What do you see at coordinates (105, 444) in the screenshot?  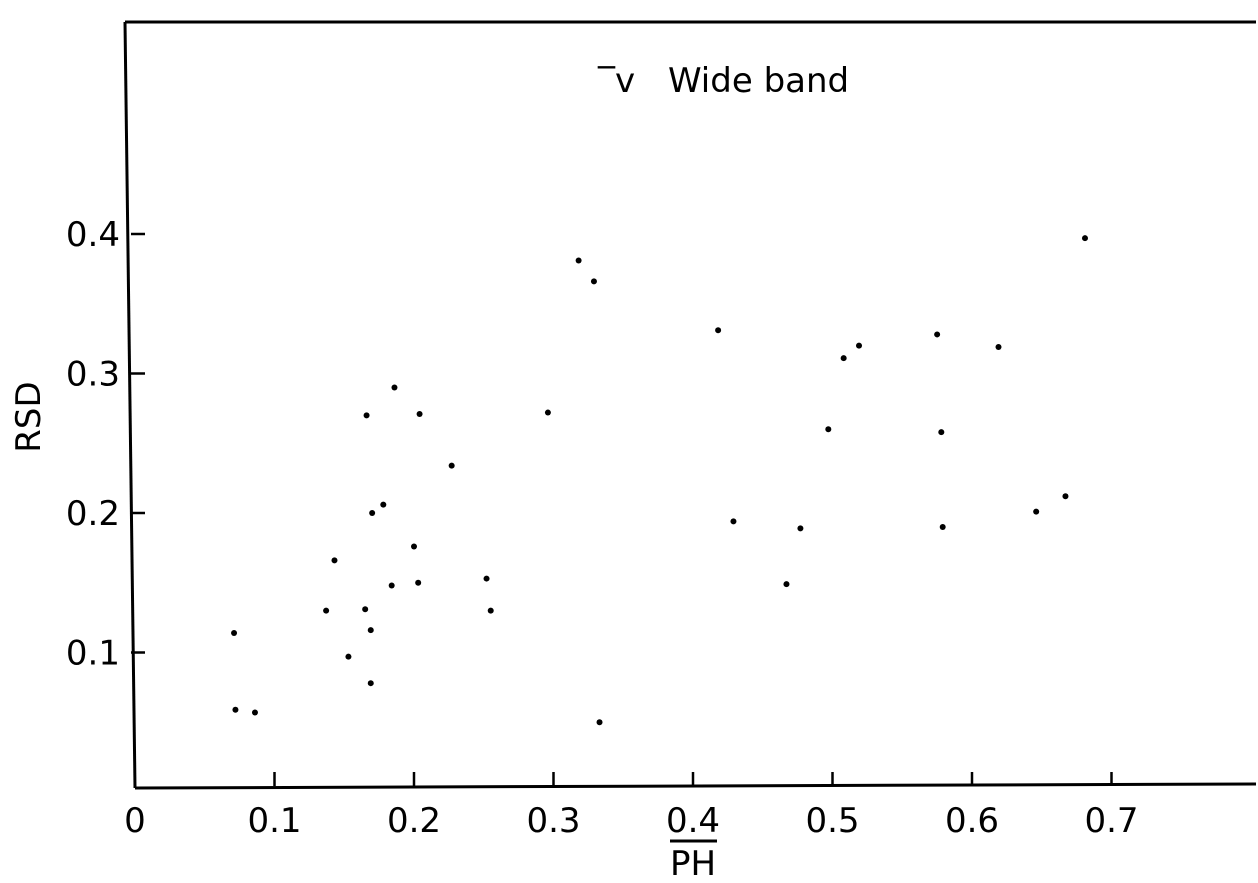 I see `y-axis-ticks: 0.1 0.2 0.3 0.4` at bounding box center [105, 444].